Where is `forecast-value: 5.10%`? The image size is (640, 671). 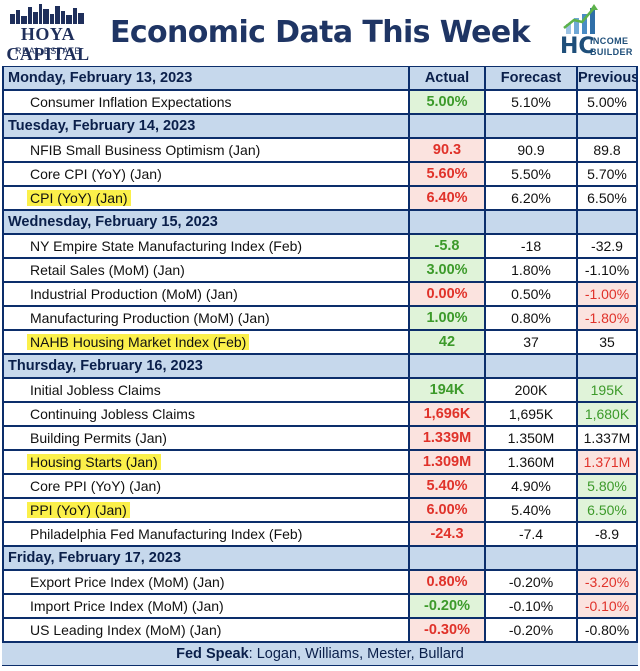 forecast-value: 5.10% is located at coordinates (531, 102).